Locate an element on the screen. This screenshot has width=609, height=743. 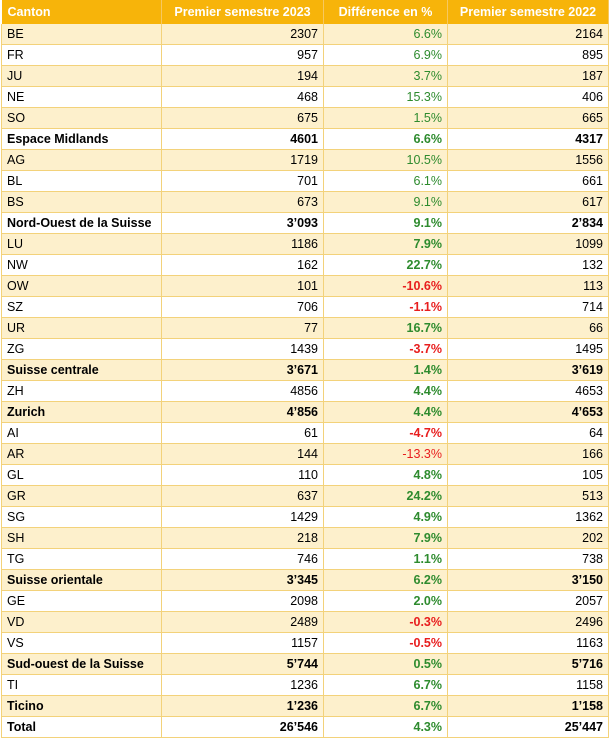
cell-semestre-2022: 1556 is located at coordinates (528, 160).